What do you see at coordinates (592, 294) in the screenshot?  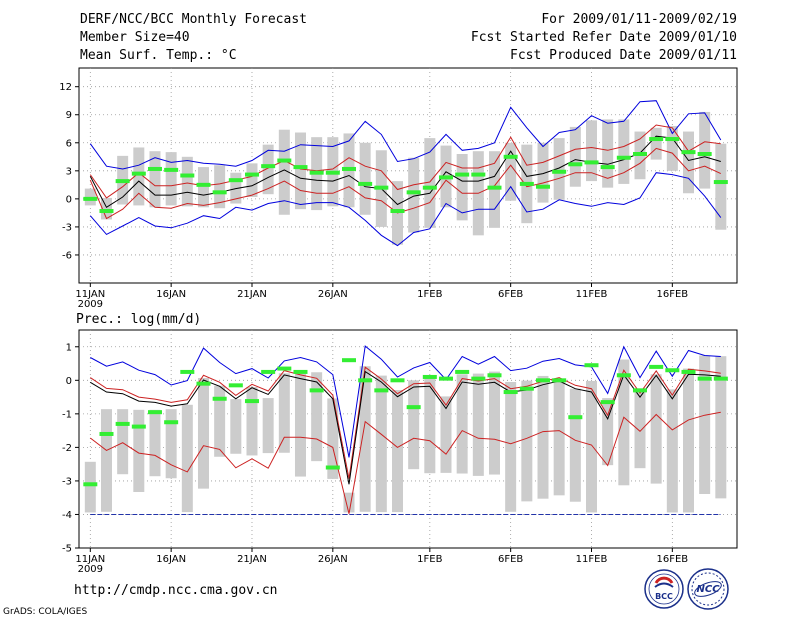 I see `temp-x-tick-label: 11FEB` at bounding box center [592, 294].